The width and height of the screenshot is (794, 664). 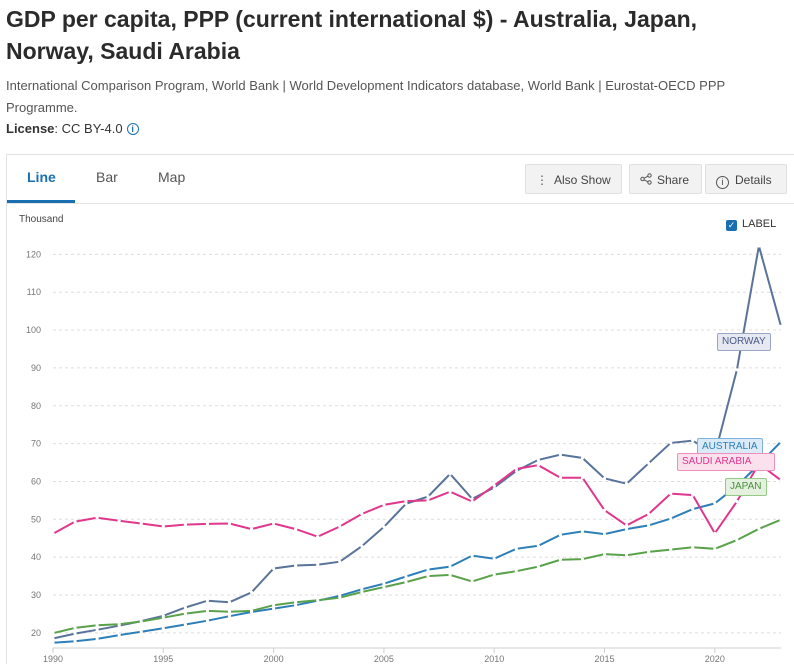 I want to click on x-tick-label: 2005, so click(x=384, y=659).